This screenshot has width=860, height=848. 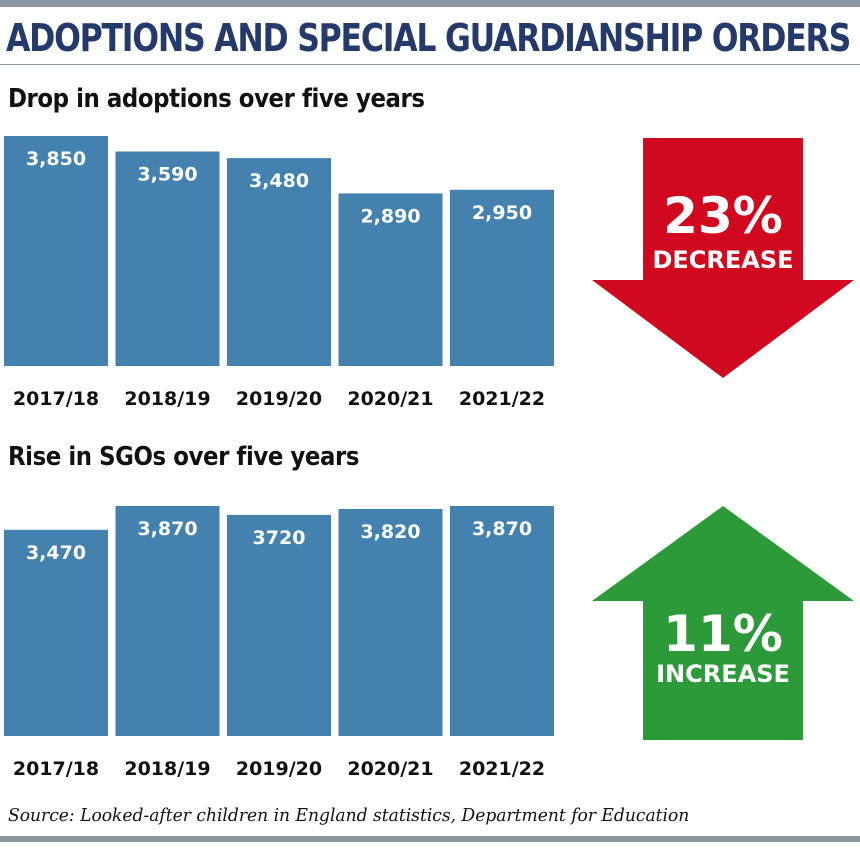 I want to click on adoptions-chart-title: Drop in adoptions over five years, so click(x=216, y=99).